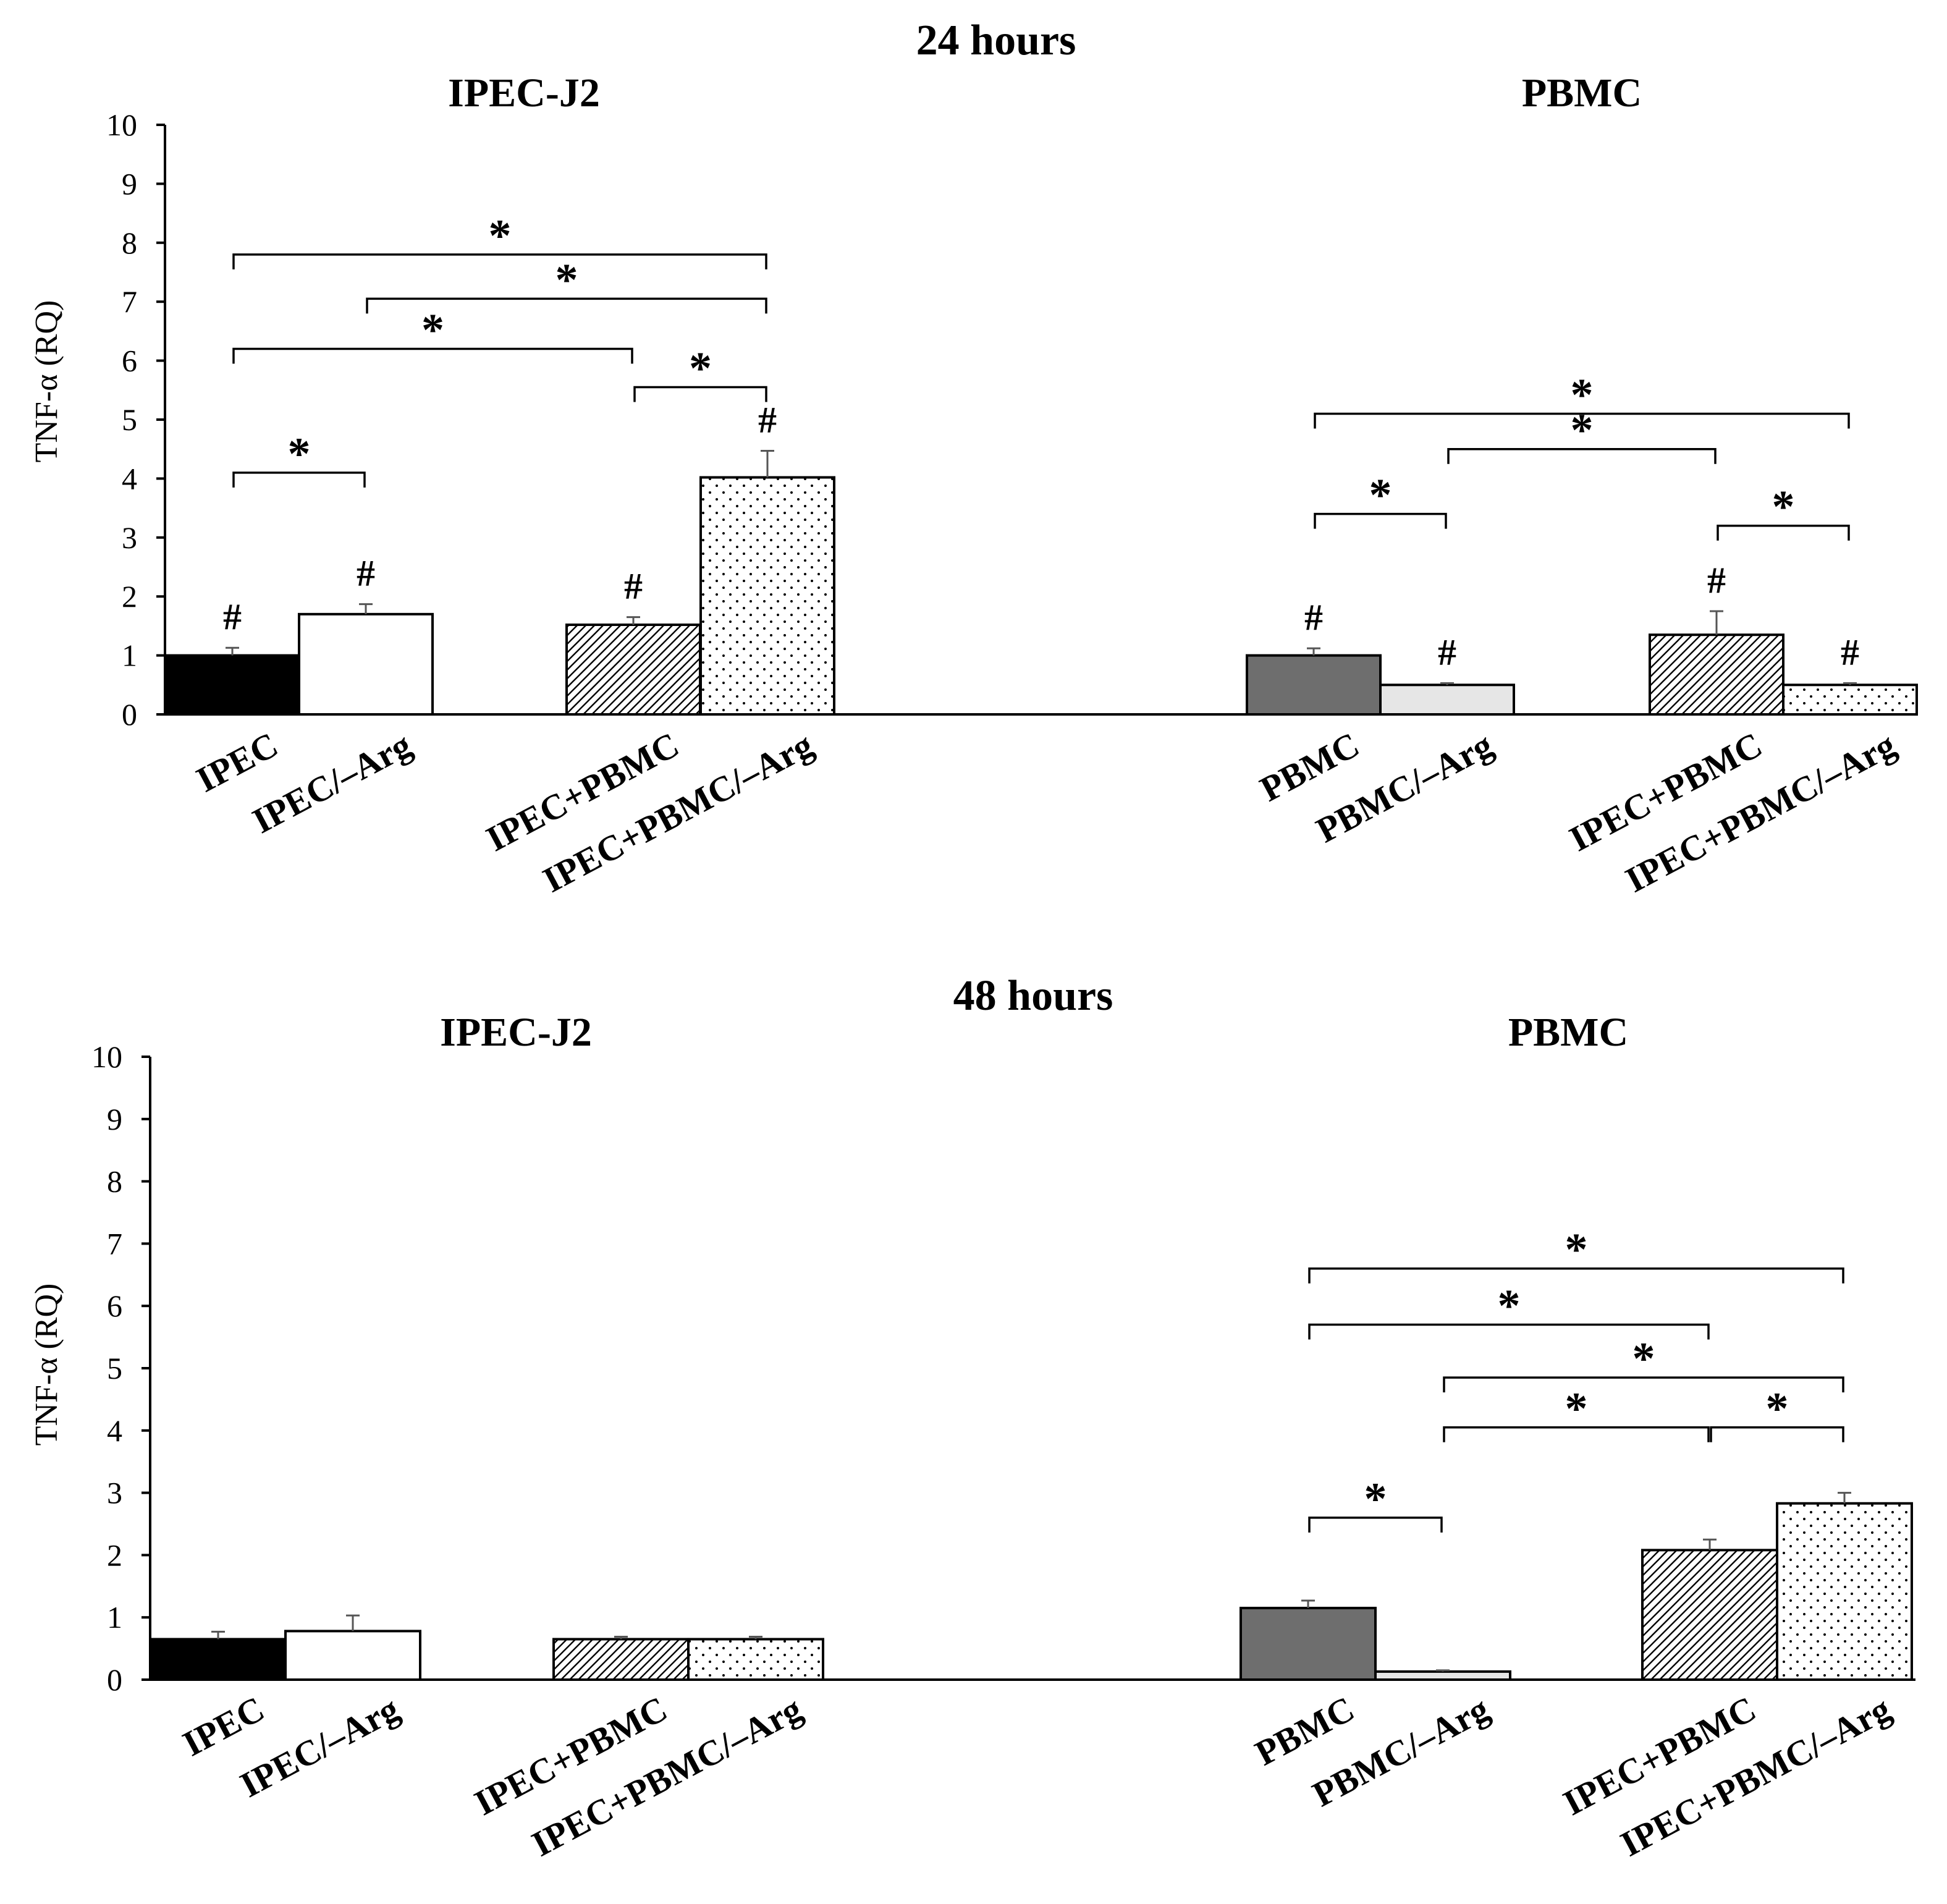  What do you see at coordinates (114, 1305) in the screenshot?
I see `y-tick-label: 6` at bounding box center [114, 1305].